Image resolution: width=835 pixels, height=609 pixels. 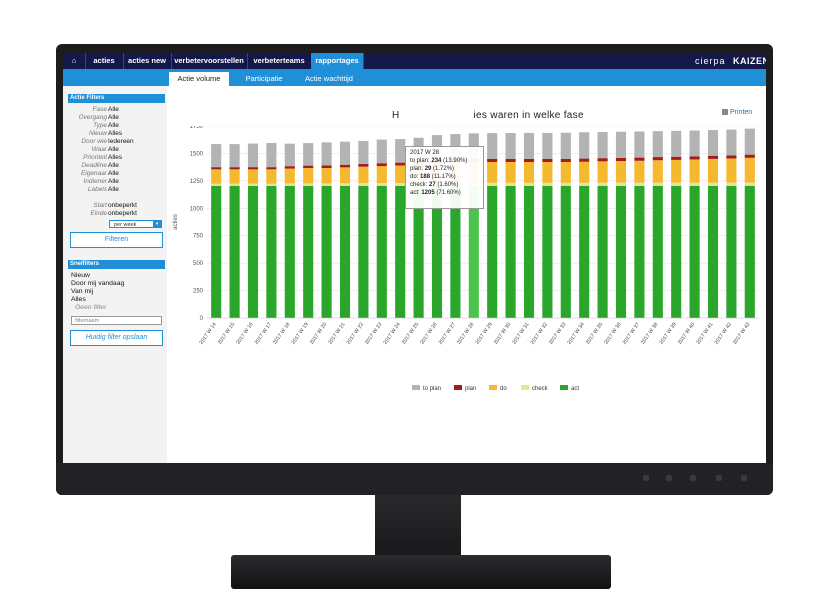 What do you see at coordinates (749, 61) in the screenshot?
I see `brand-logo-kaizen: KAIZEN` at bounding box center [749, 61].